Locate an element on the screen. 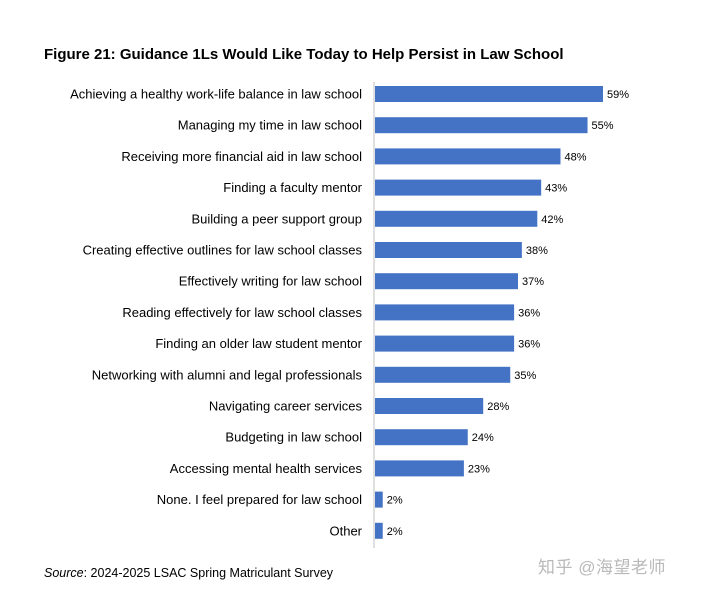 The image size is (713, 593). data-label: 55% is located at coordinates (603, 126).